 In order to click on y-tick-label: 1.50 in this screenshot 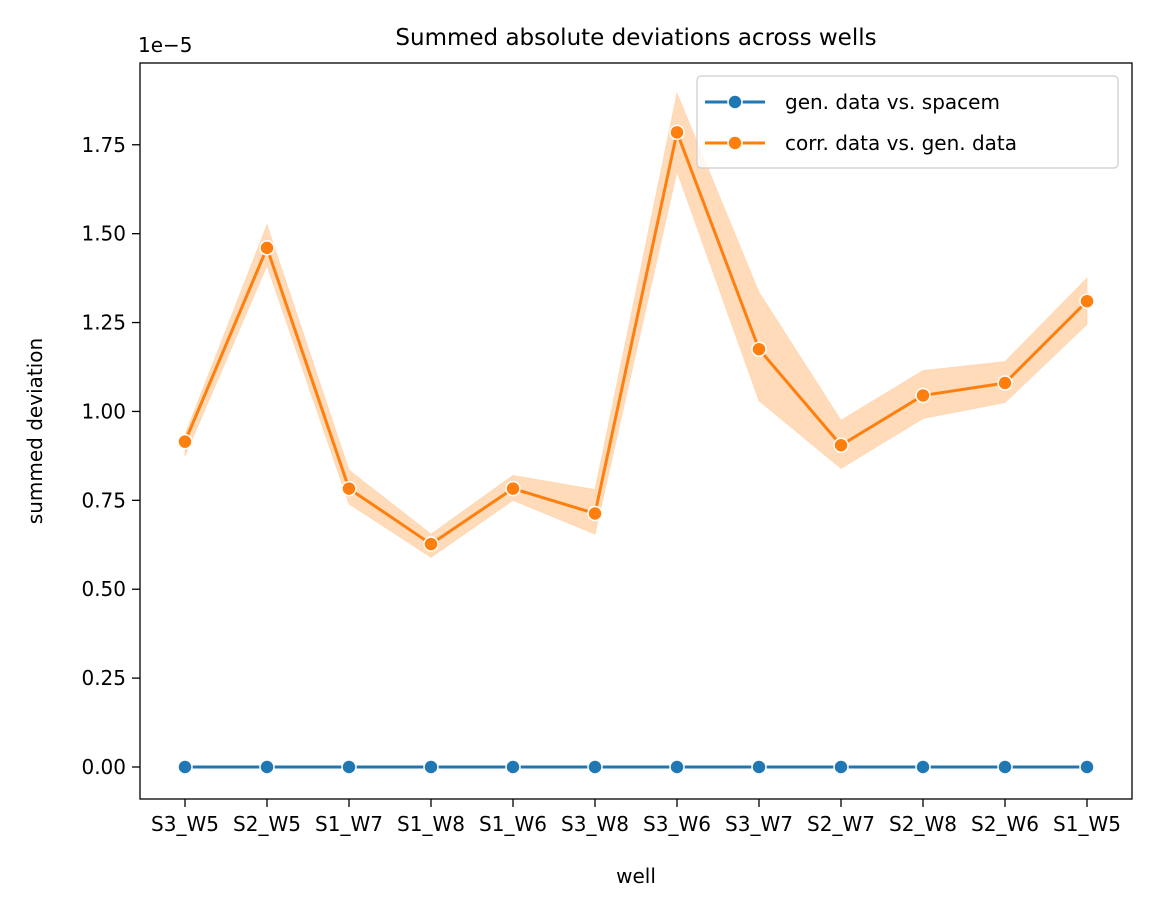, I will do `click(103, 234)`.